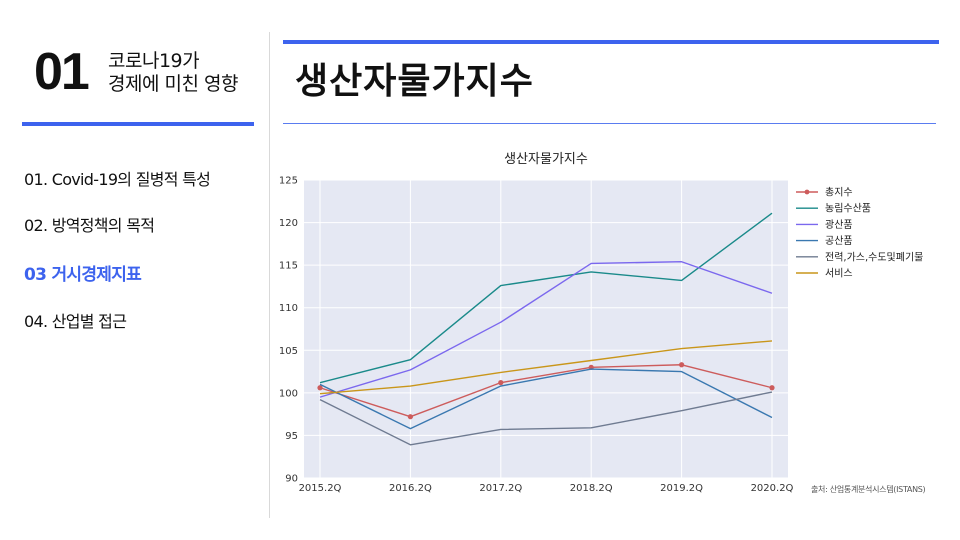 This screenshot has height=540, width=960. Describe the element at coordinates (83, 275) in the screenshot. I see `nav-item-macro-indicators: 03 거시경제지표` at that location.